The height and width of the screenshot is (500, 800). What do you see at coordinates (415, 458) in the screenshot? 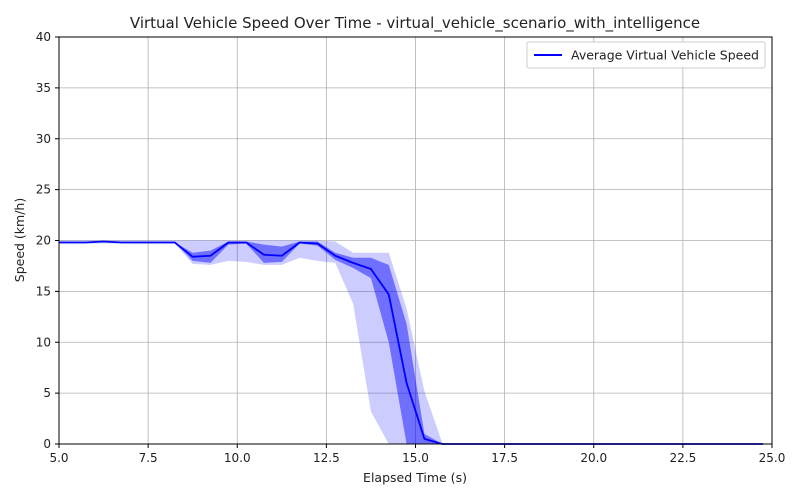
I see `x-tick-label: 15.0` at bounding box center [415, 458].